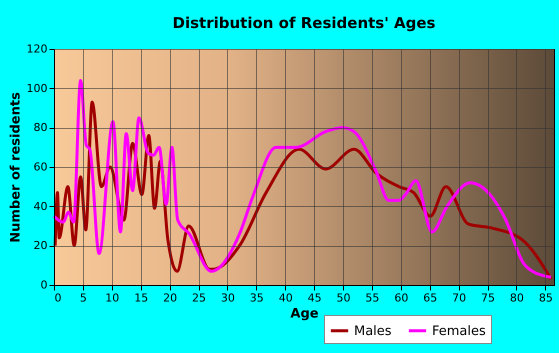 This screenshot has height=353, width=560. Describe the element at coordinates (343, 298) in the screenshot. I see `x-tick-label: 50` at that location.